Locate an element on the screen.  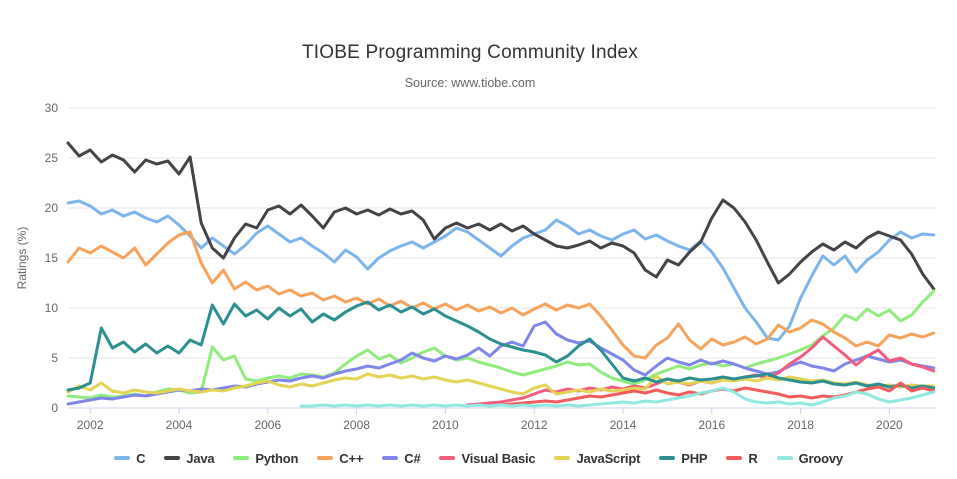
legend-label-csharp: C# is located at coordinates (412, 458).